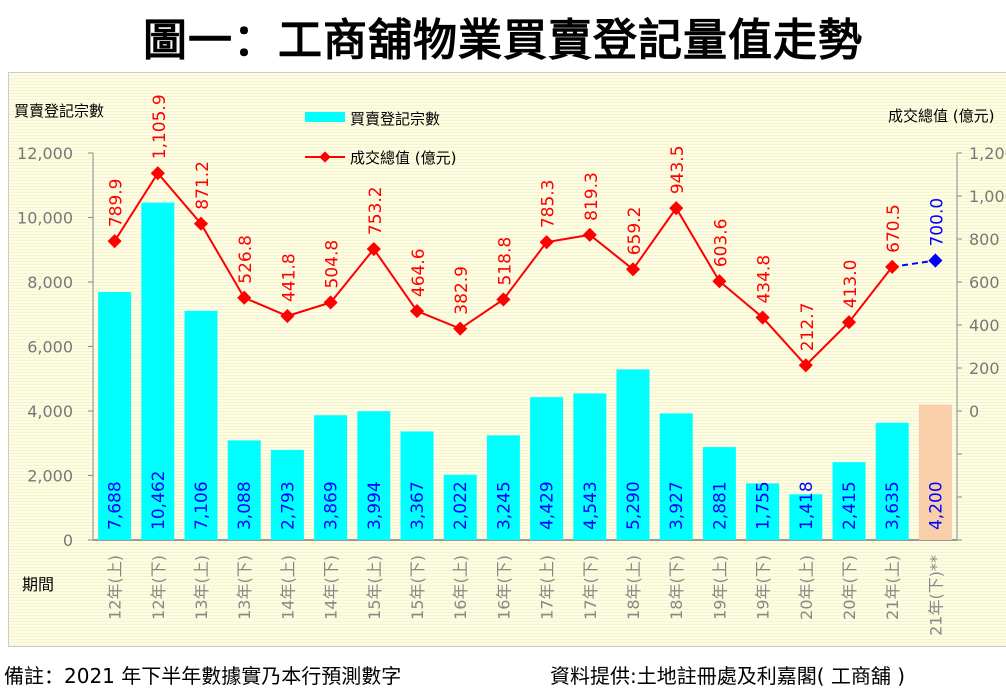  I want to click on bar-label: 3,994, so click(375, 505).